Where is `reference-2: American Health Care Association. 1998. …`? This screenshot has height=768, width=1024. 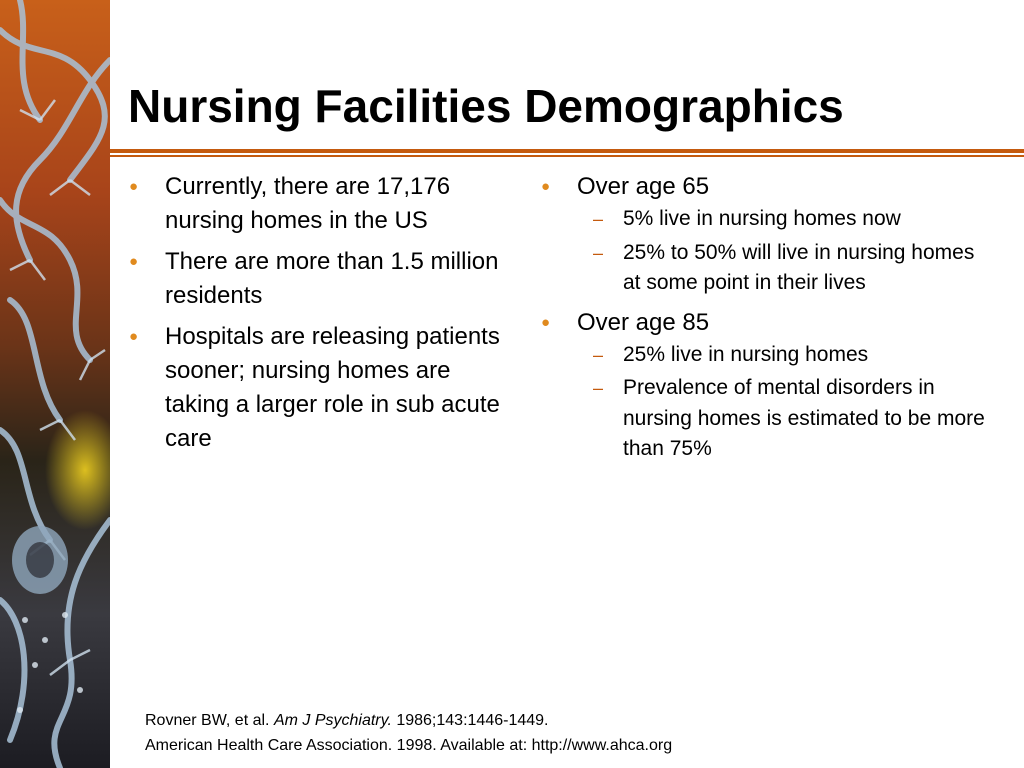 reference-2: American Health Care Association. 1998. … is located at coordinates (409, 745).